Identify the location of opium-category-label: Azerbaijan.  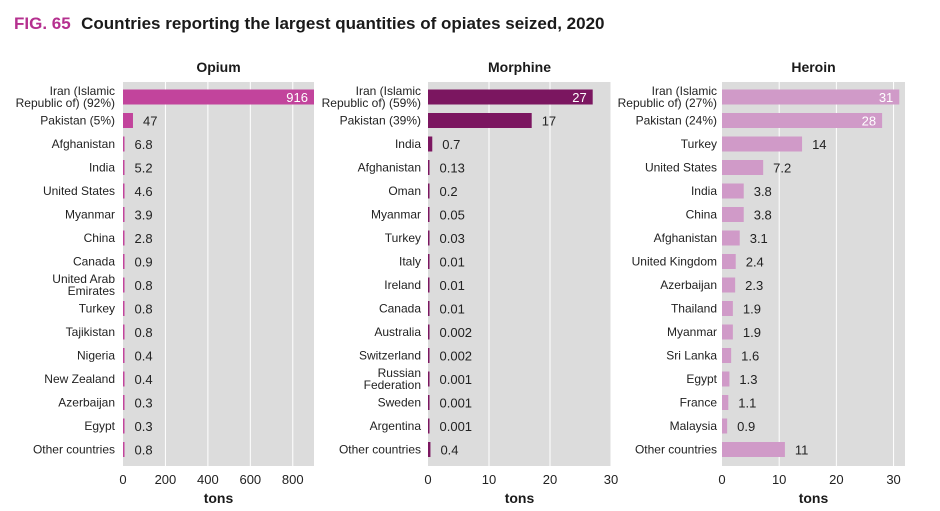
(86, 403).